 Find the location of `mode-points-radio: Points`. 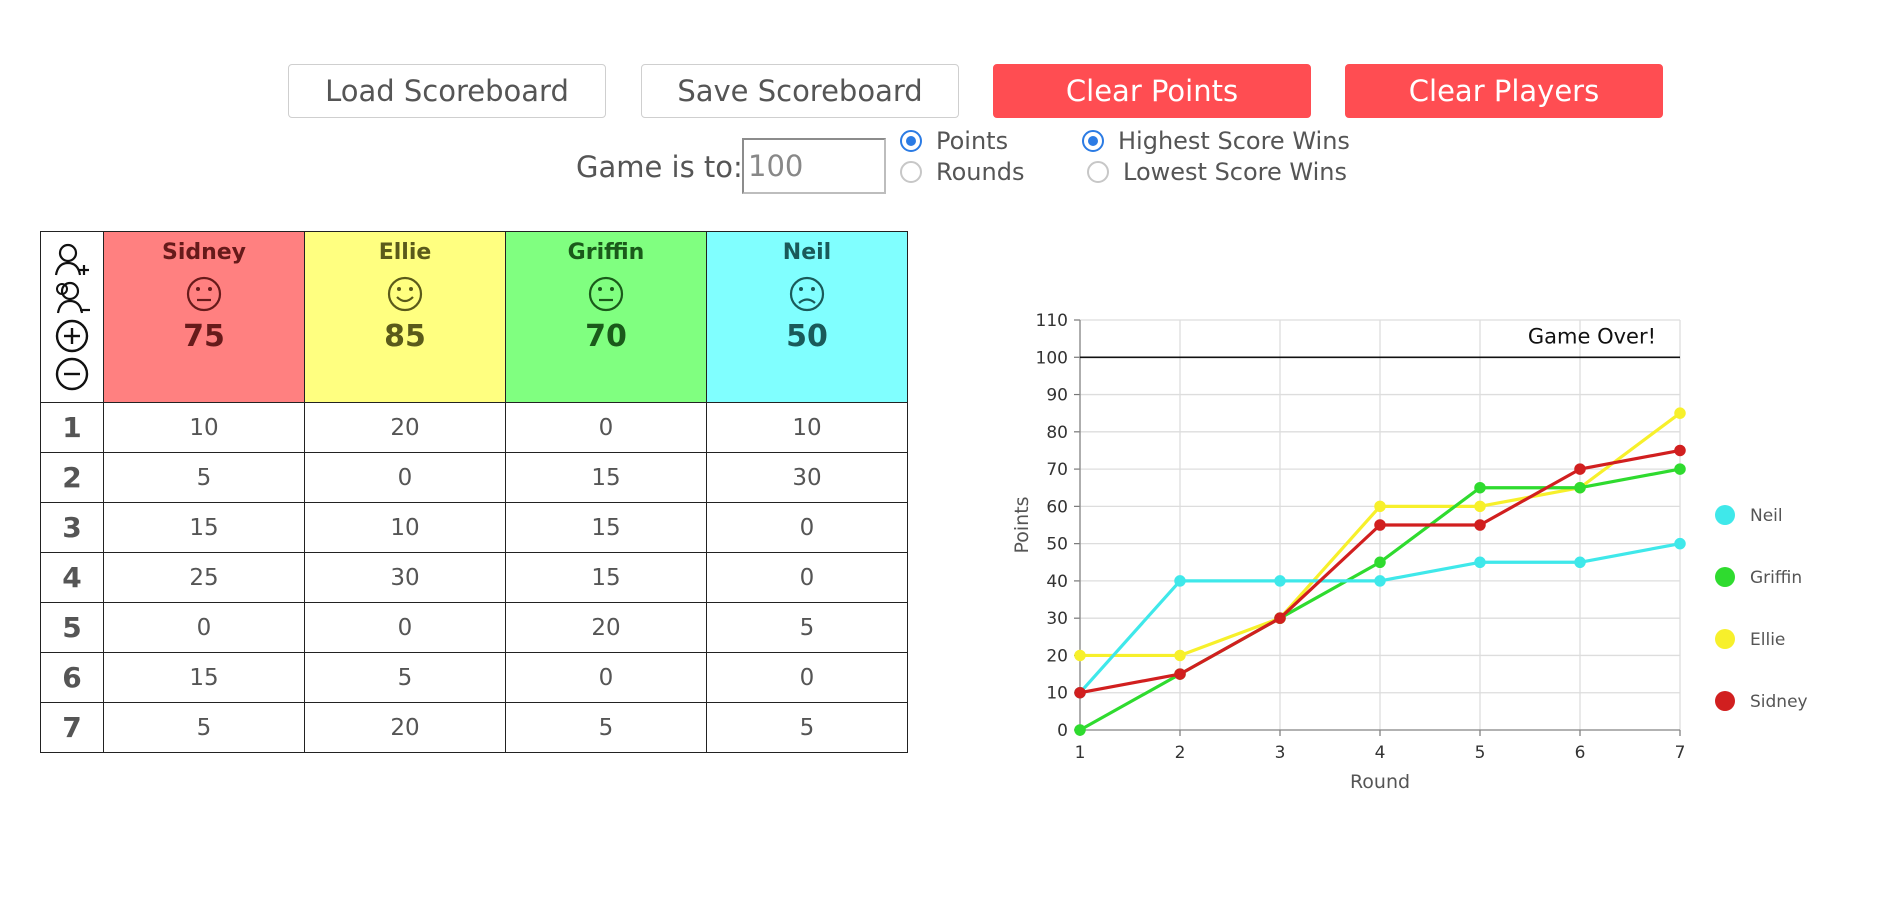

mode-points-radio: Points is located at coordinates (954, 141).